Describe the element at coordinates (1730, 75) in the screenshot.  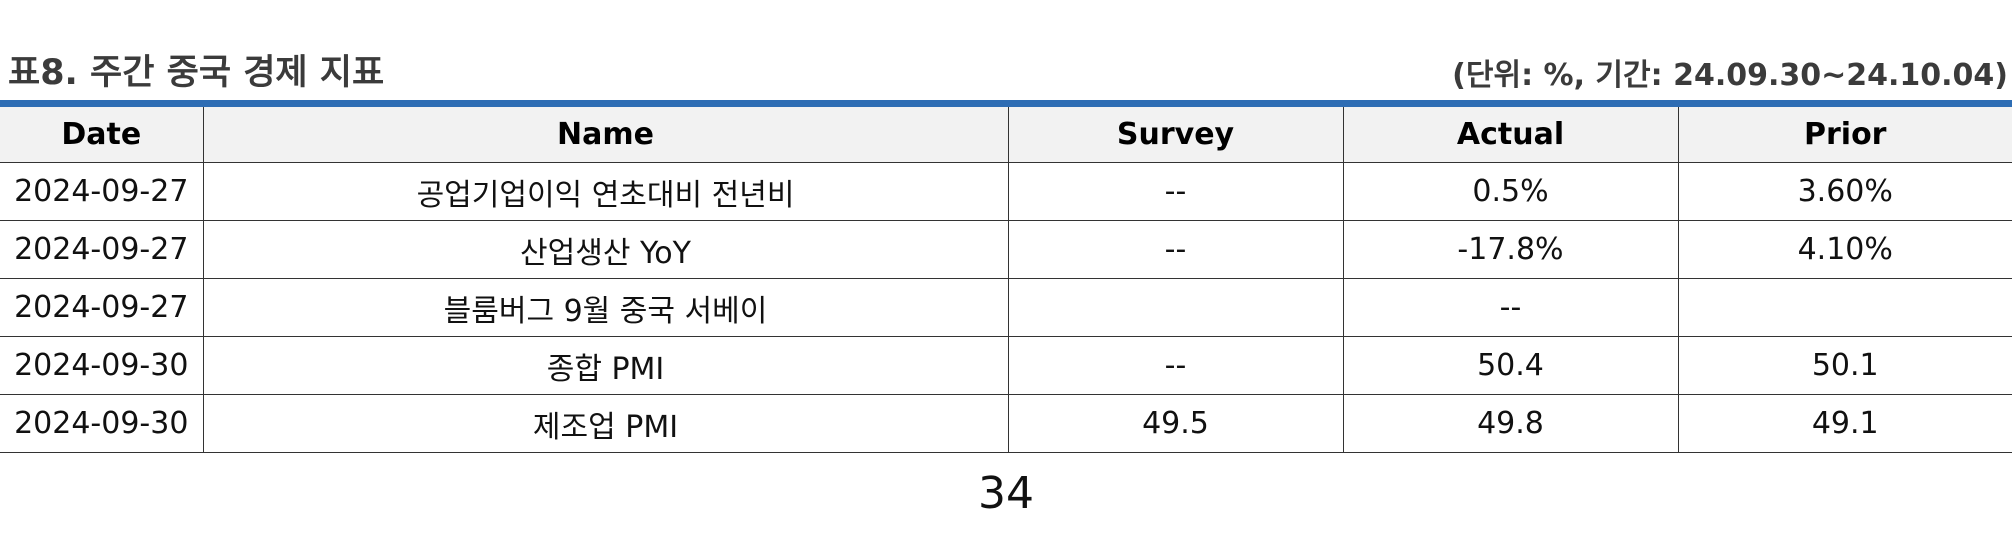
I see `unit-period-note: (단위: %, 기간: 24.09.30~24.10.04)` at that location.